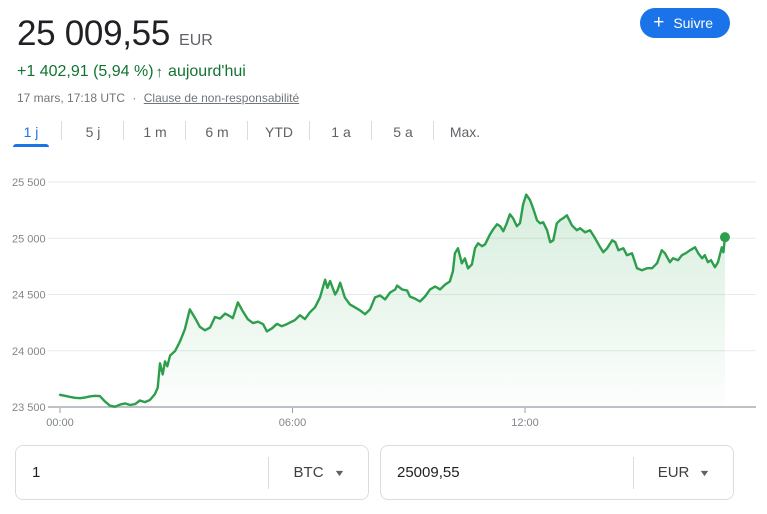 The width and height of the screenshot is (767, 514). What do you see at coordinates (60, 423) in the screenshot?
I see `x-axis-label: 00:00` at bounding box center [60, 423].